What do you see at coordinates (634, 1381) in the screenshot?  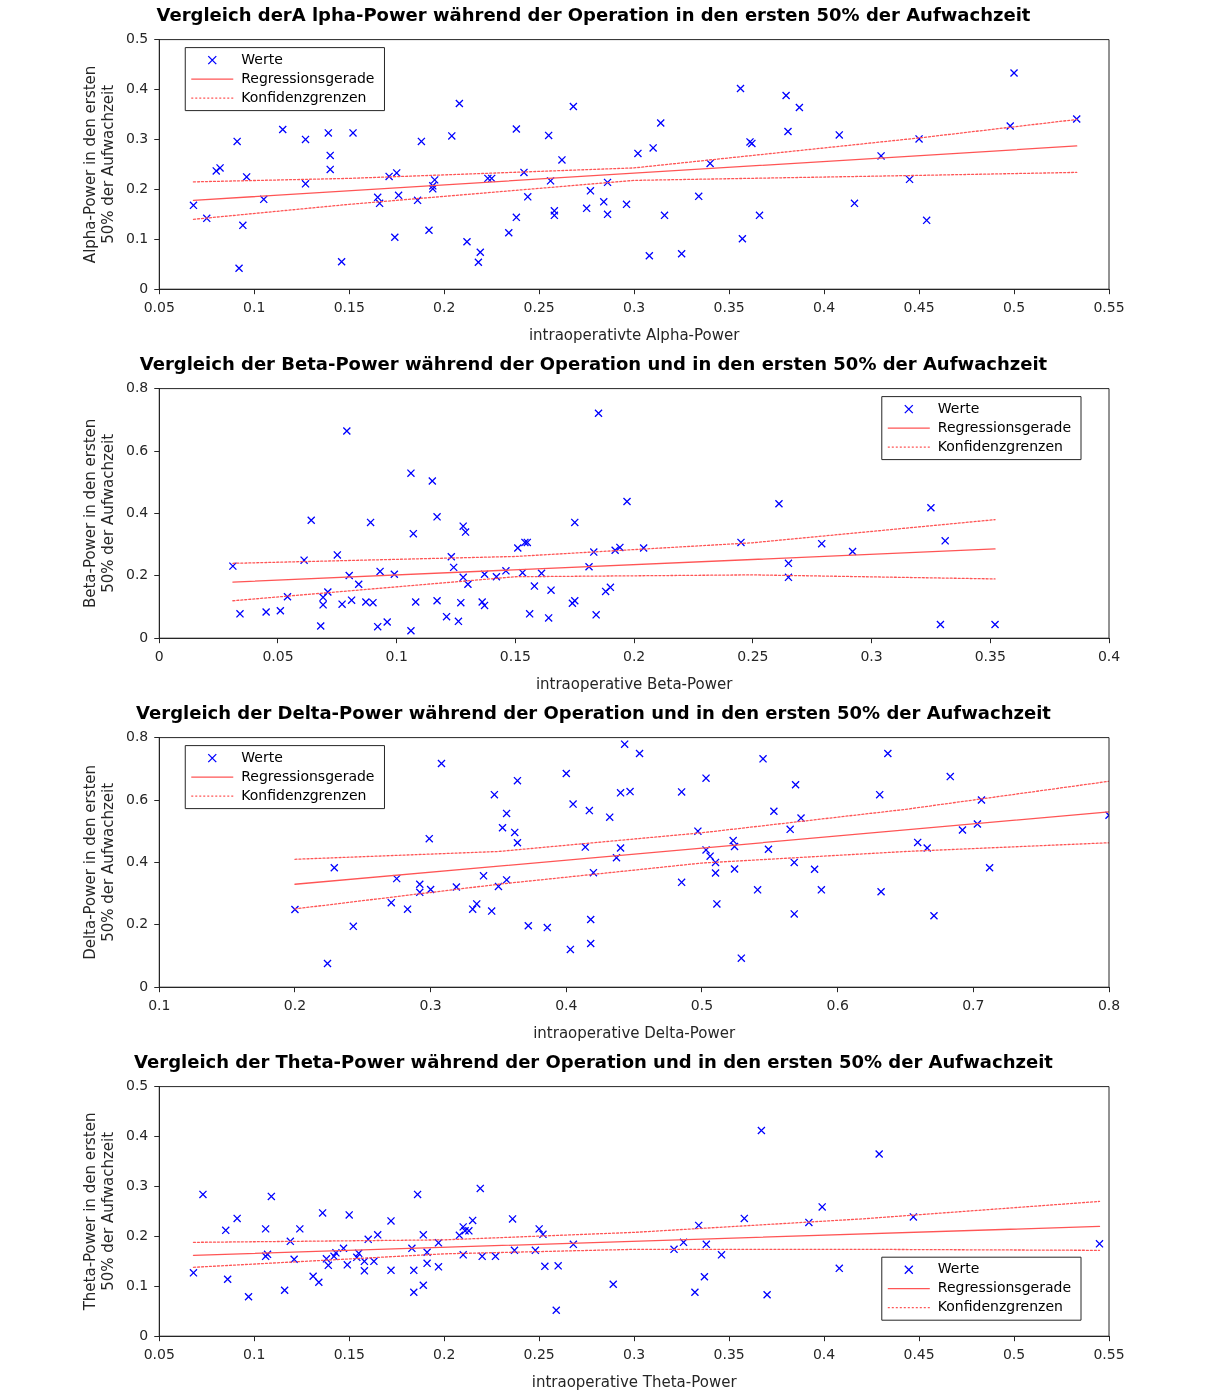 I see `x-axis-title: intraoperative Theta-Power` at bounding box center [634, 1381].